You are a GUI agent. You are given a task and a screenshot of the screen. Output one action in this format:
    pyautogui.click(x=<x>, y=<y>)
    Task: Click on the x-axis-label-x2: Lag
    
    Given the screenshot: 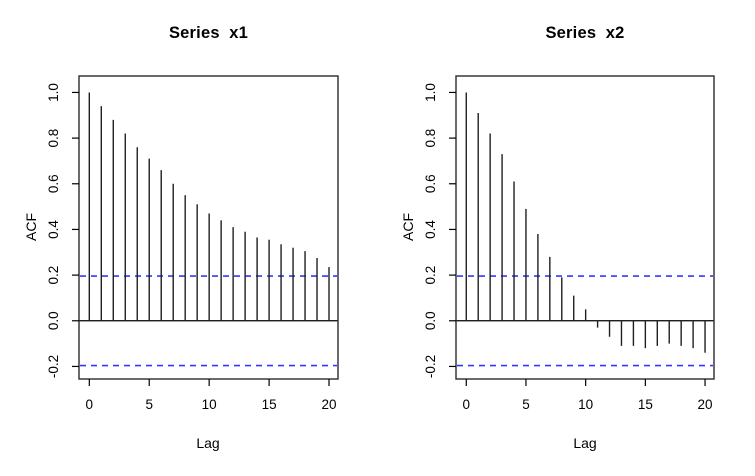 What is the action you would take?
    pyautogui.click(x=585, y=443)
    